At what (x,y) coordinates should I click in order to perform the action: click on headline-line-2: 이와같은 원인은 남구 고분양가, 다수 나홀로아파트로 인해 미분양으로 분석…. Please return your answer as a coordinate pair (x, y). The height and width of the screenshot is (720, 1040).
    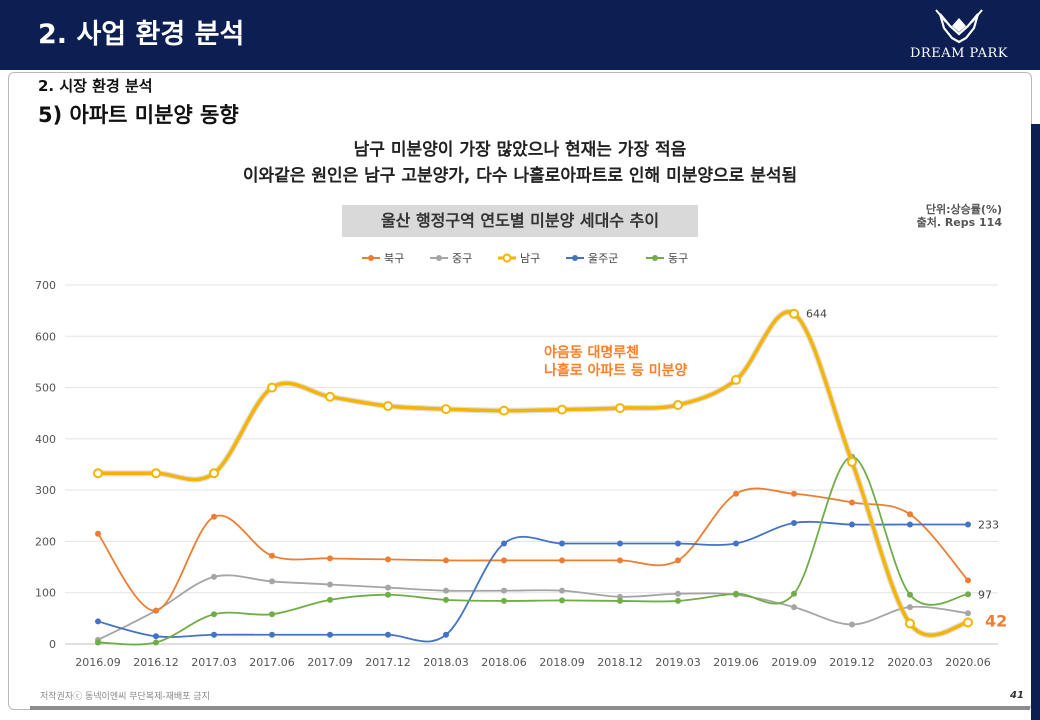
    Looking at the image, I should click on (520, 176).